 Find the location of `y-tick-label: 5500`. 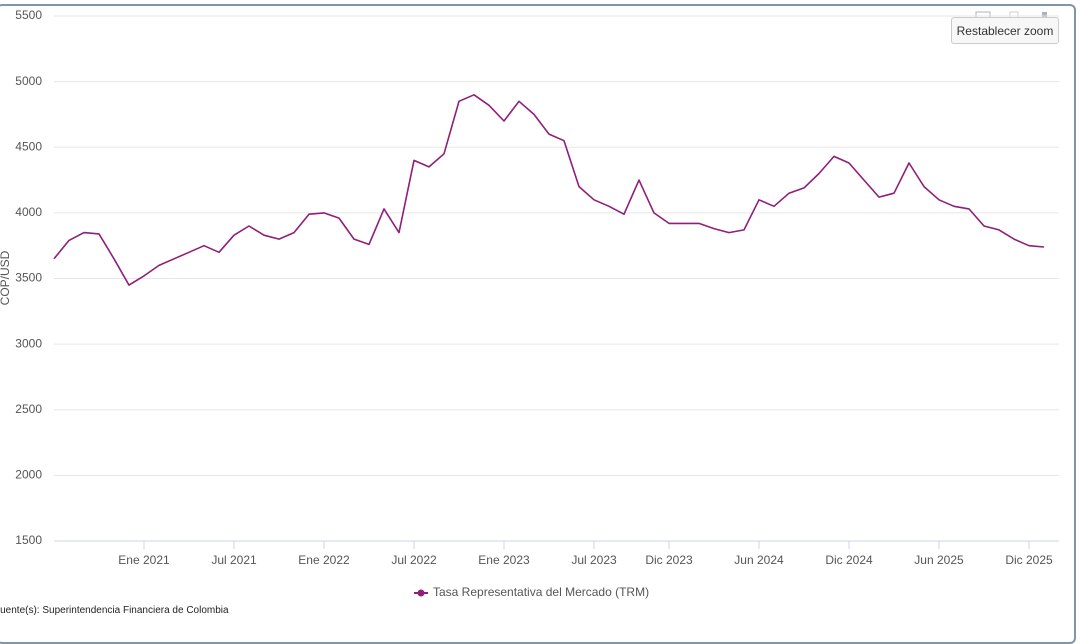

y-tick-label: 5500 is located at coordinates (28, 15).